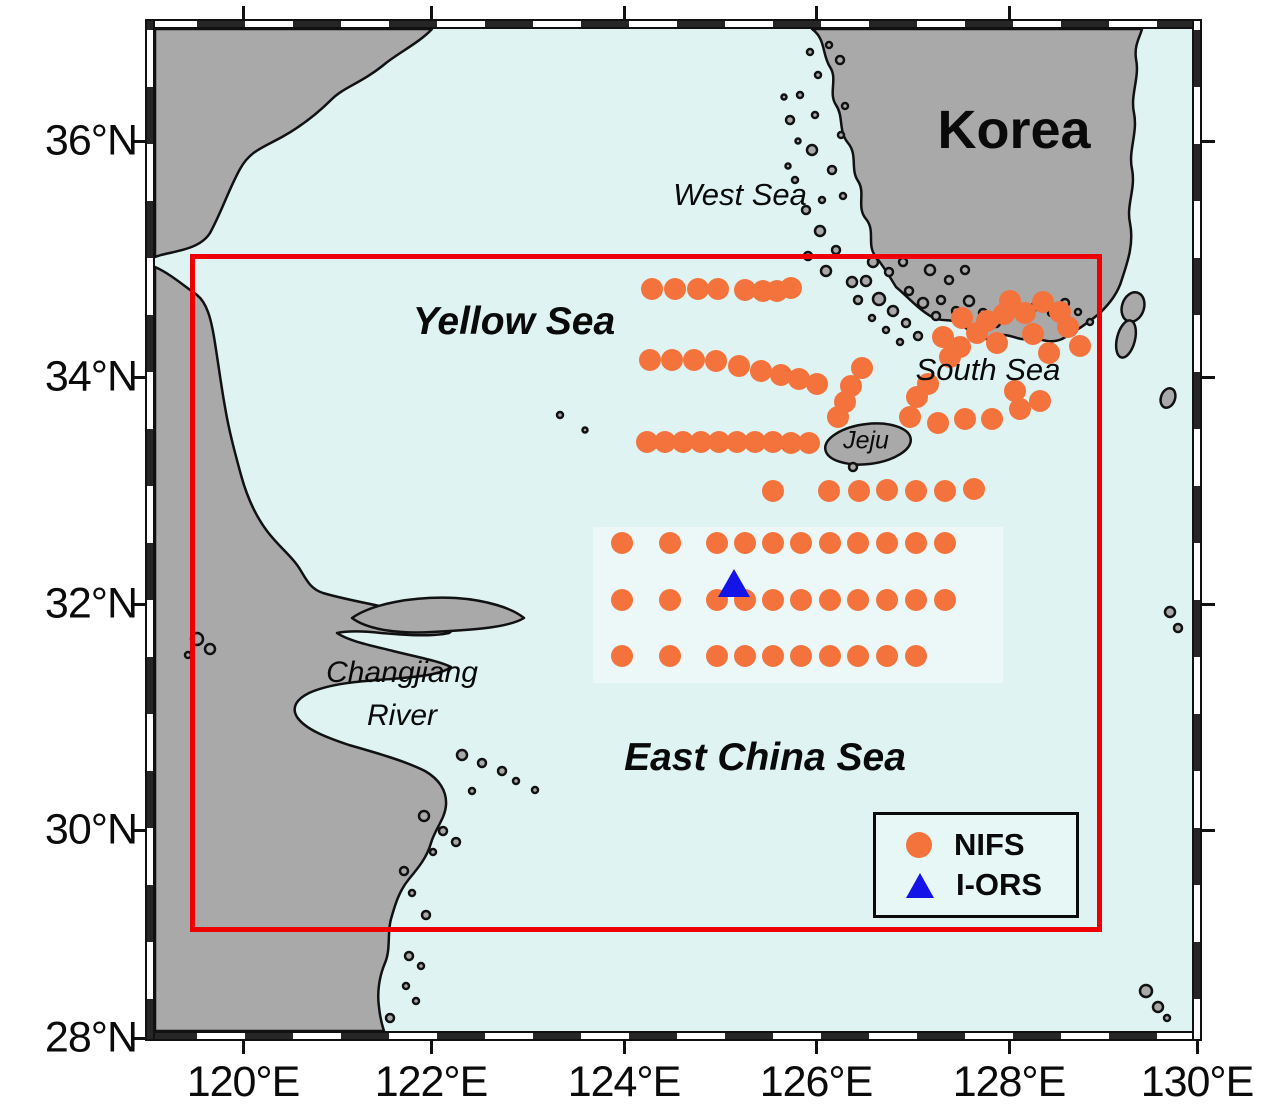 The height and width of the screenshot is (1115, 1271). I want to click on lon-label: 128°E, so click(1009, 1082).